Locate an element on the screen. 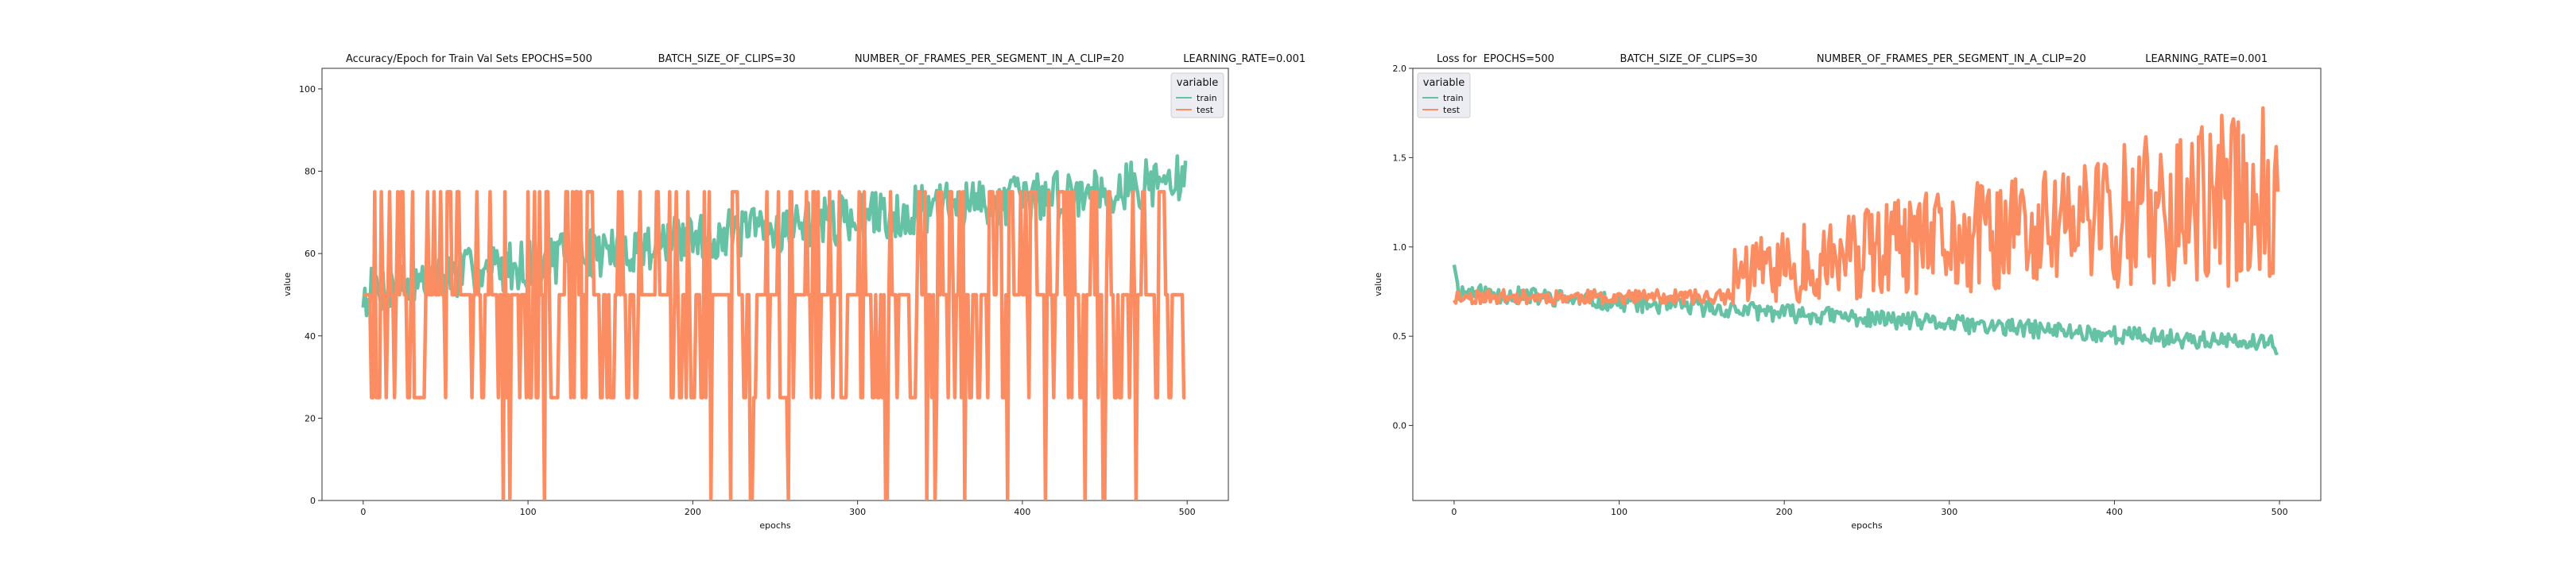 This screenshot has width=2576, height=572. y-tick-label: 1.5 is located at coordinates (1400, 158).